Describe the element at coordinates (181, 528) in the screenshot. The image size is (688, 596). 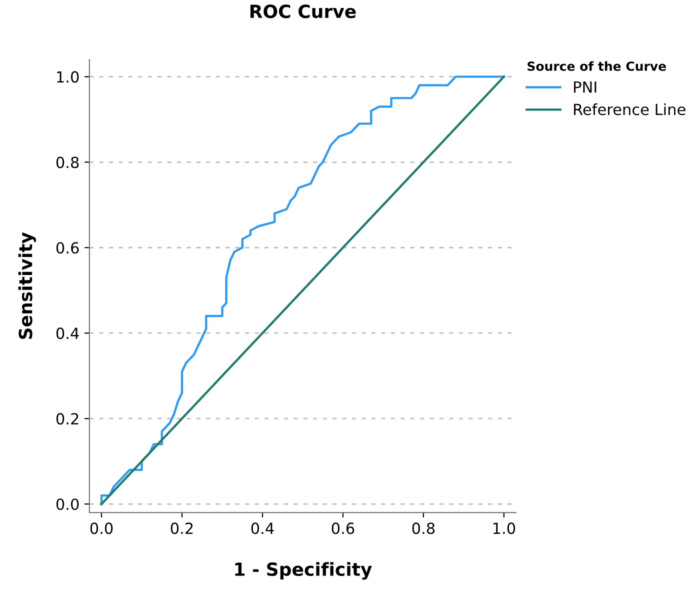
I see `x-tick-label: 0.2` at that location.